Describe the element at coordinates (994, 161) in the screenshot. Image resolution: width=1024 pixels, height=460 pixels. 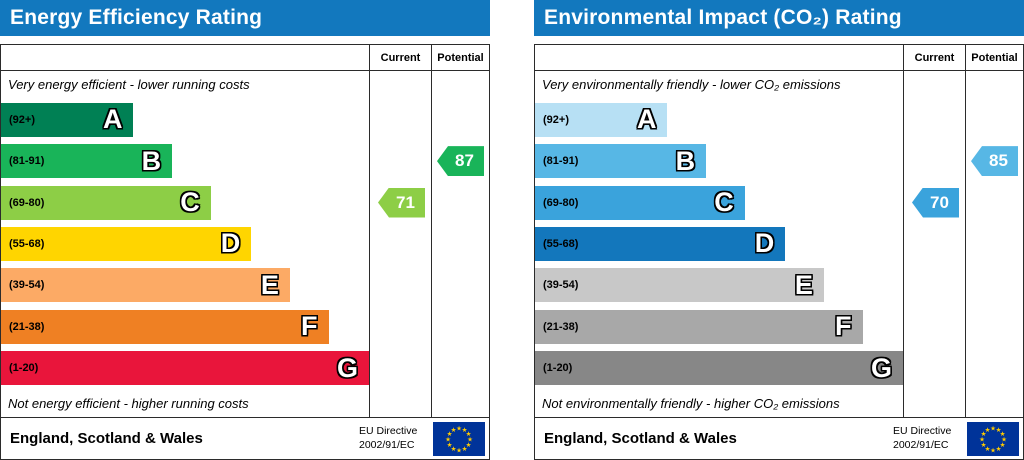
I see `potential-rating-pointer: 85` at that location.